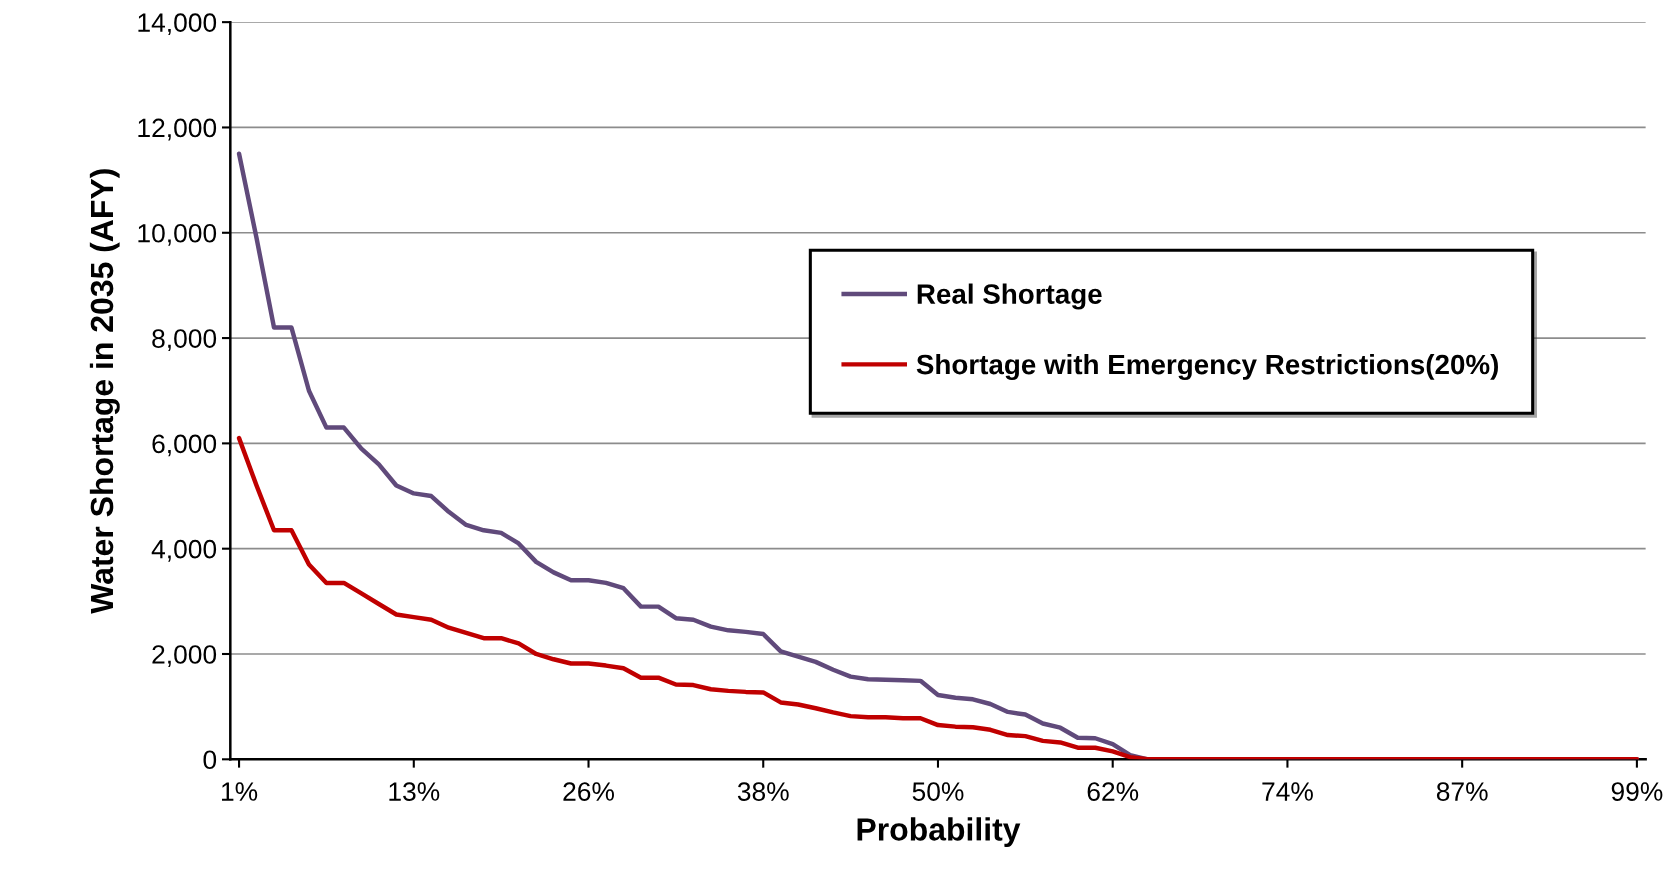  What do you see at coordinates (939, 832) in the screenshot?
I see `x-axis-title: Probability` at bounding box center [939, 832].